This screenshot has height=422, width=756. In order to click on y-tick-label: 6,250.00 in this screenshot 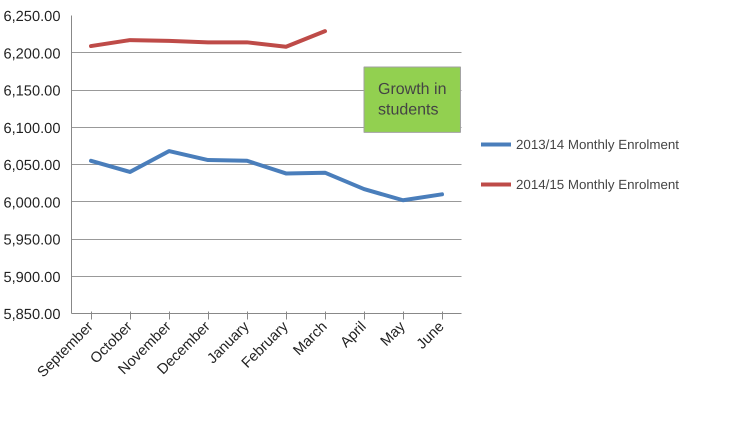, I will do `click(32, 17)`.